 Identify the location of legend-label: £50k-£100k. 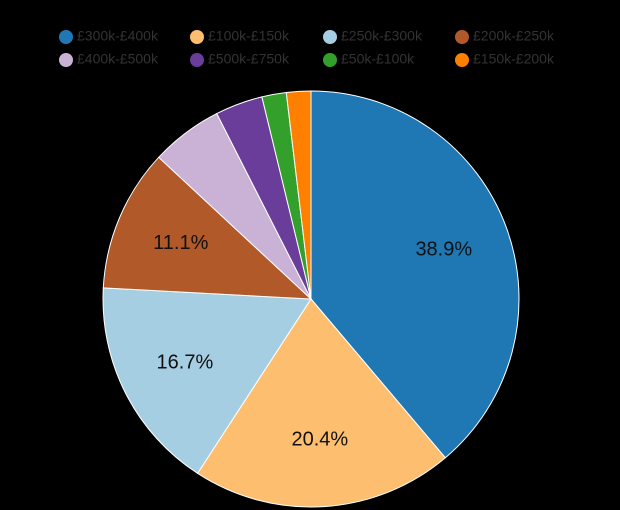
(378, 59).